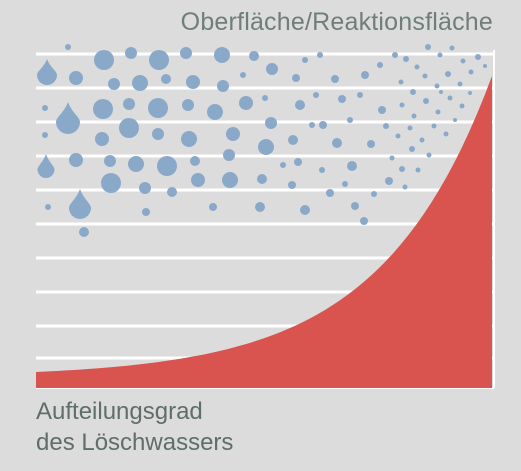 This screenshot has height=471, width=521. I want to click on fragmentation-label-line2: des Löschwassers, so click(135, 442).